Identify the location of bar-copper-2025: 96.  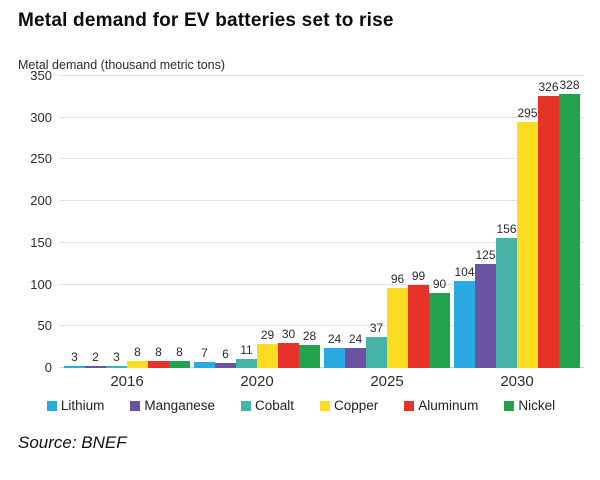
(397, 319).